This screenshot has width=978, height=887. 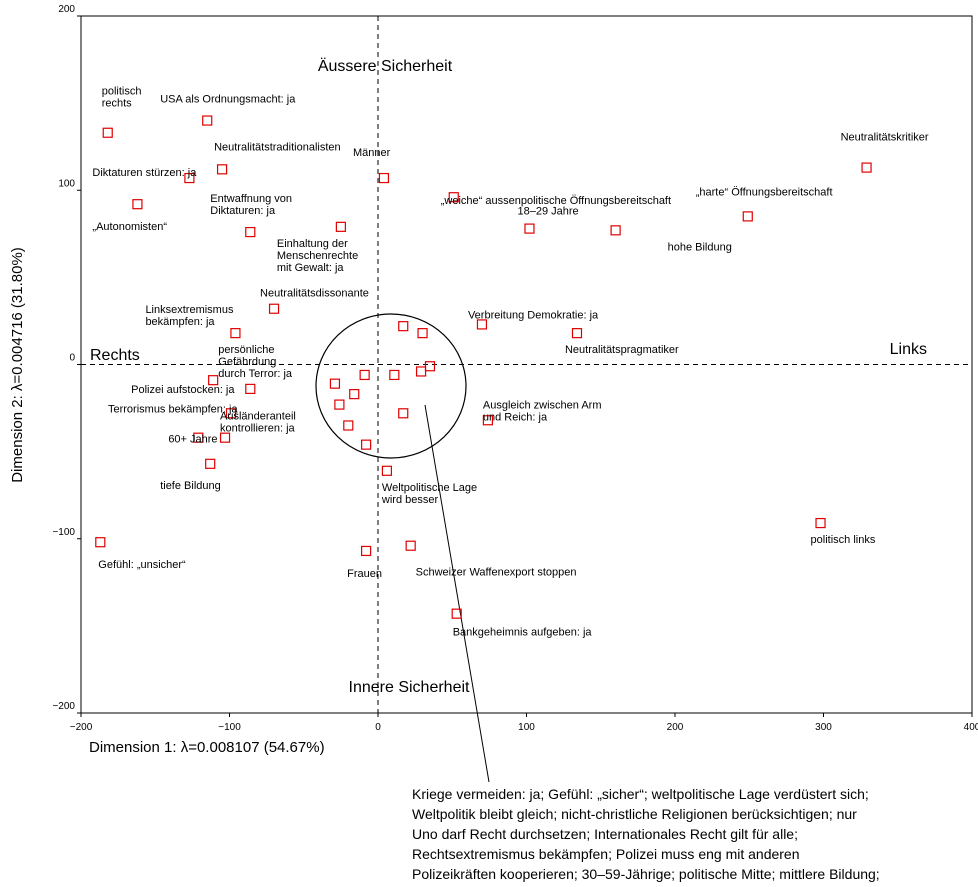 What do you see at coordinates (675, 727) in the screenshot?
I see `x-tick-label: 200` at bounding box center [675, 727].